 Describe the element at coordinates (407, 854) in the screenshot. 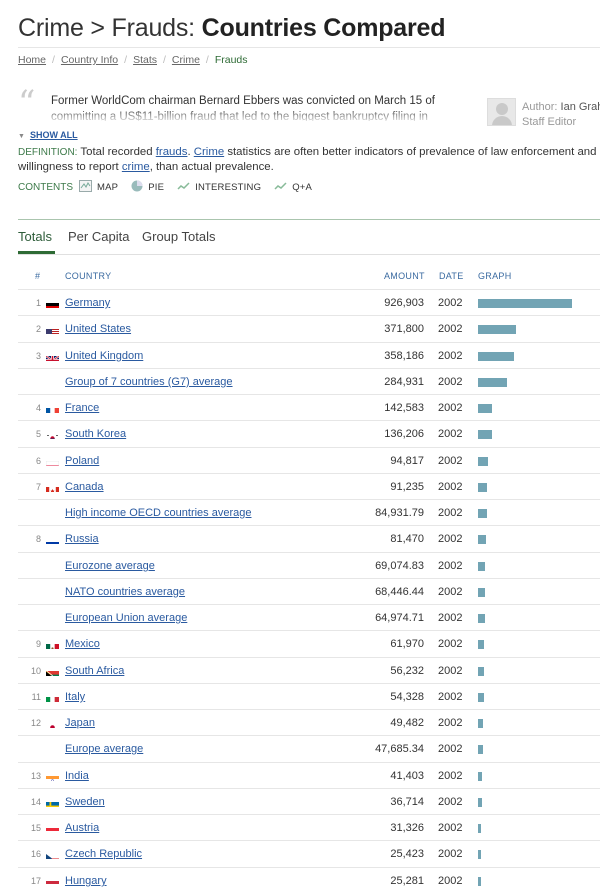

I see `row-amount: 25,423` at that location.